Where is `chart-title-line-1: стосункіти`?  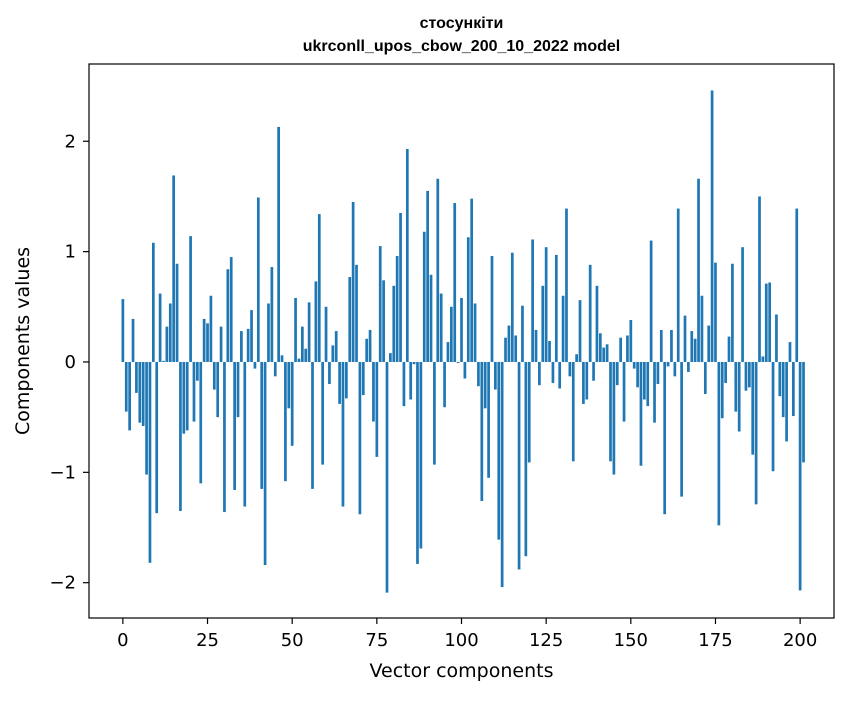
chart-title-line-1: стосункіти is located at coordinates (462, 23).